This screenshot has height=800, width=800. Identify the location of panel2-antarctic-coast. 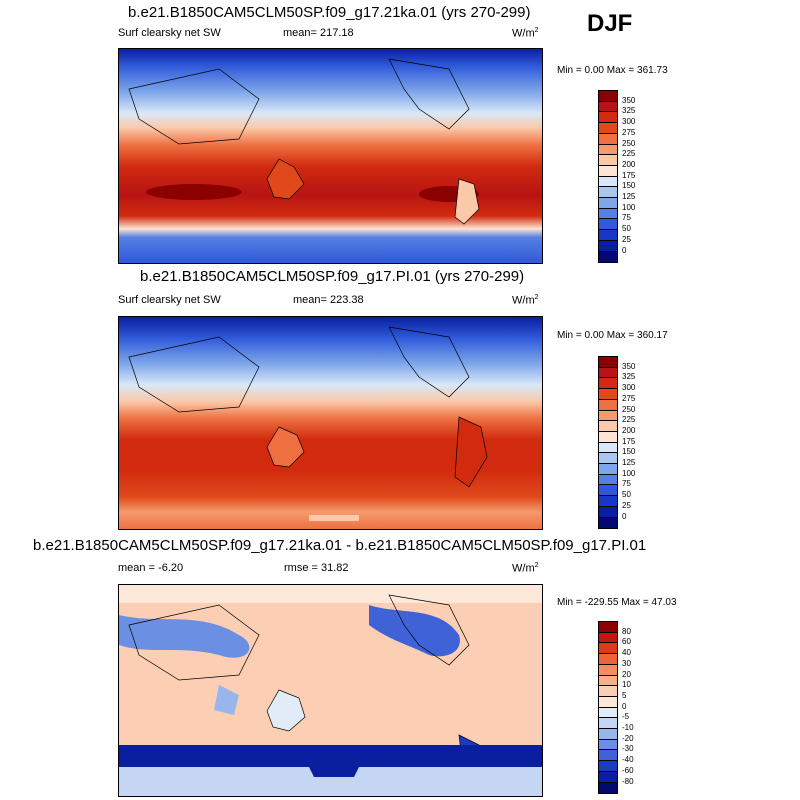
(334, 518).